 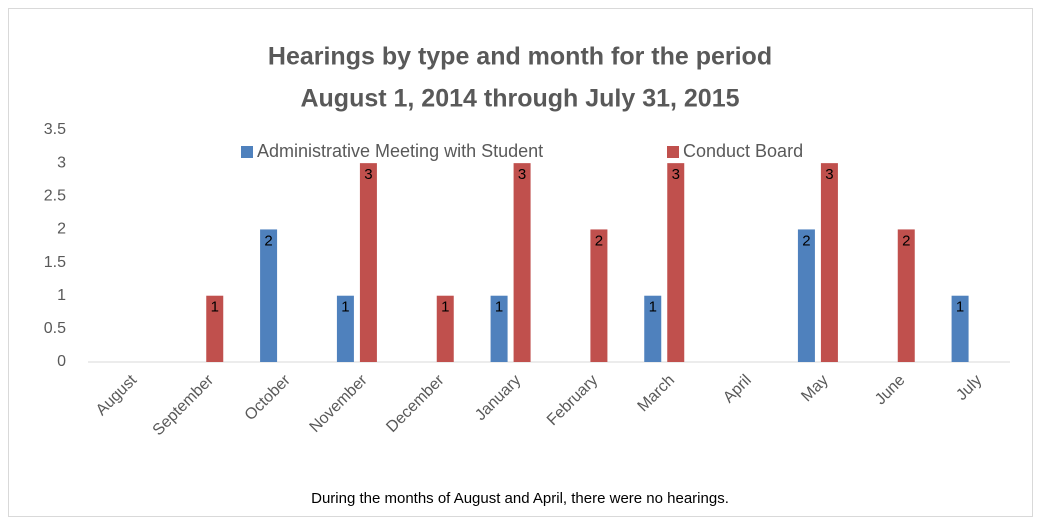 I want to click on chart-title: August 1, 2014 through July 31, 2015, so click(x=519, y=99).